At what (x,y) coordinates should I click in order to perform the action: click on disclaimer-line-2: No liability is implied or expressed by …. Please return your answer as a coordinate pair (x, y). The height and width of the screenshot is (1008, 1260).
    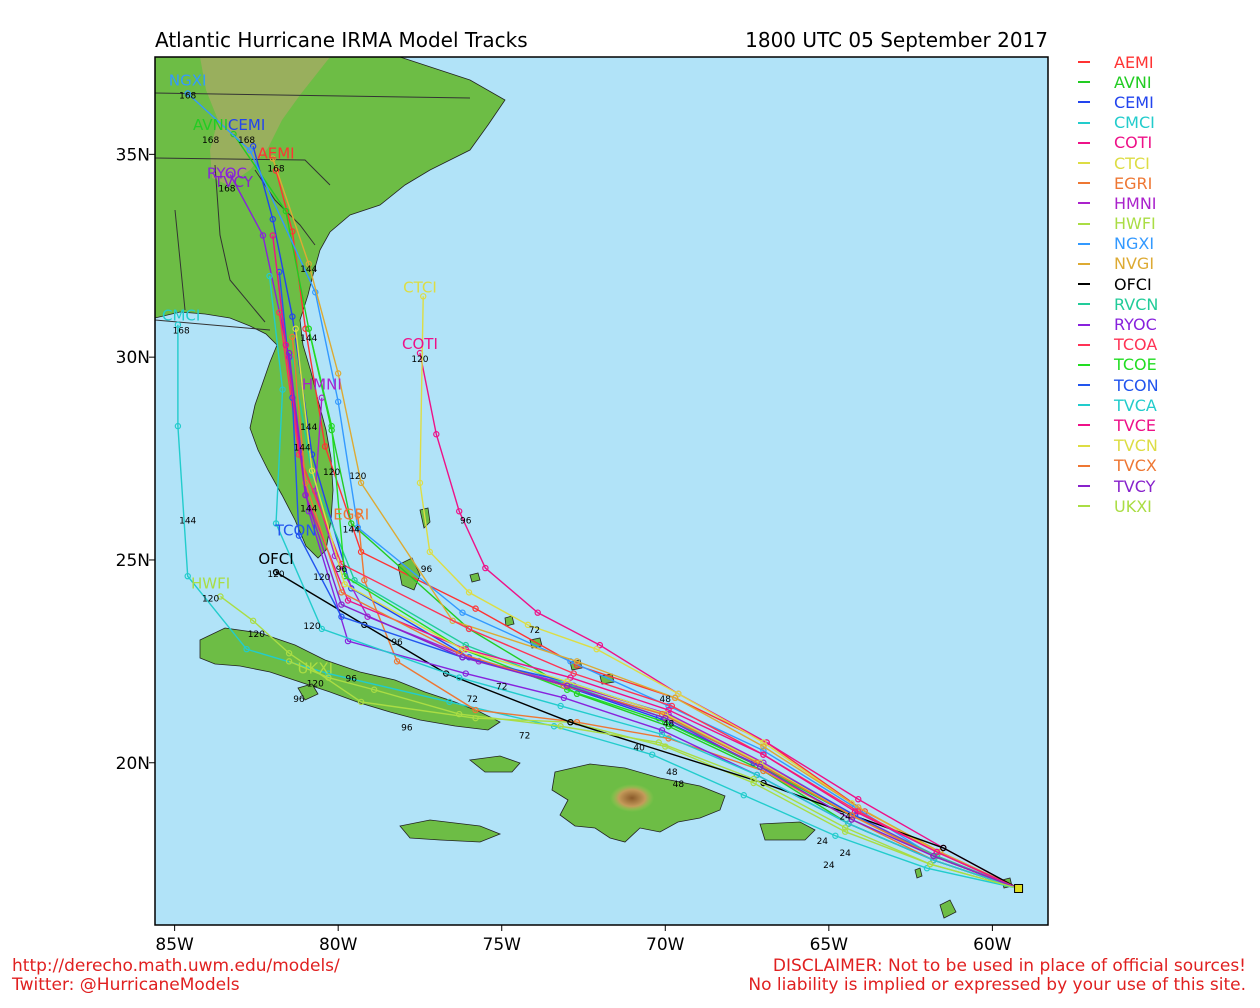
    Looking at the image, I should click on (997, 985).